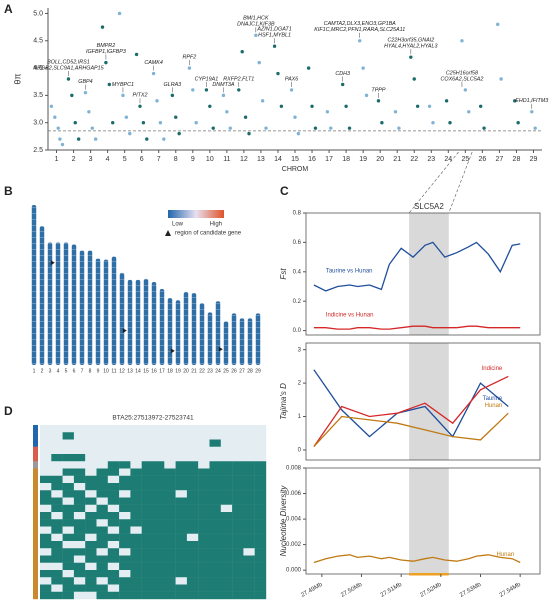  What do you see at coordinates (38, 68) in the screenshot?
I see `y-tick-label: 4.0` at bounding box center [38, 68].